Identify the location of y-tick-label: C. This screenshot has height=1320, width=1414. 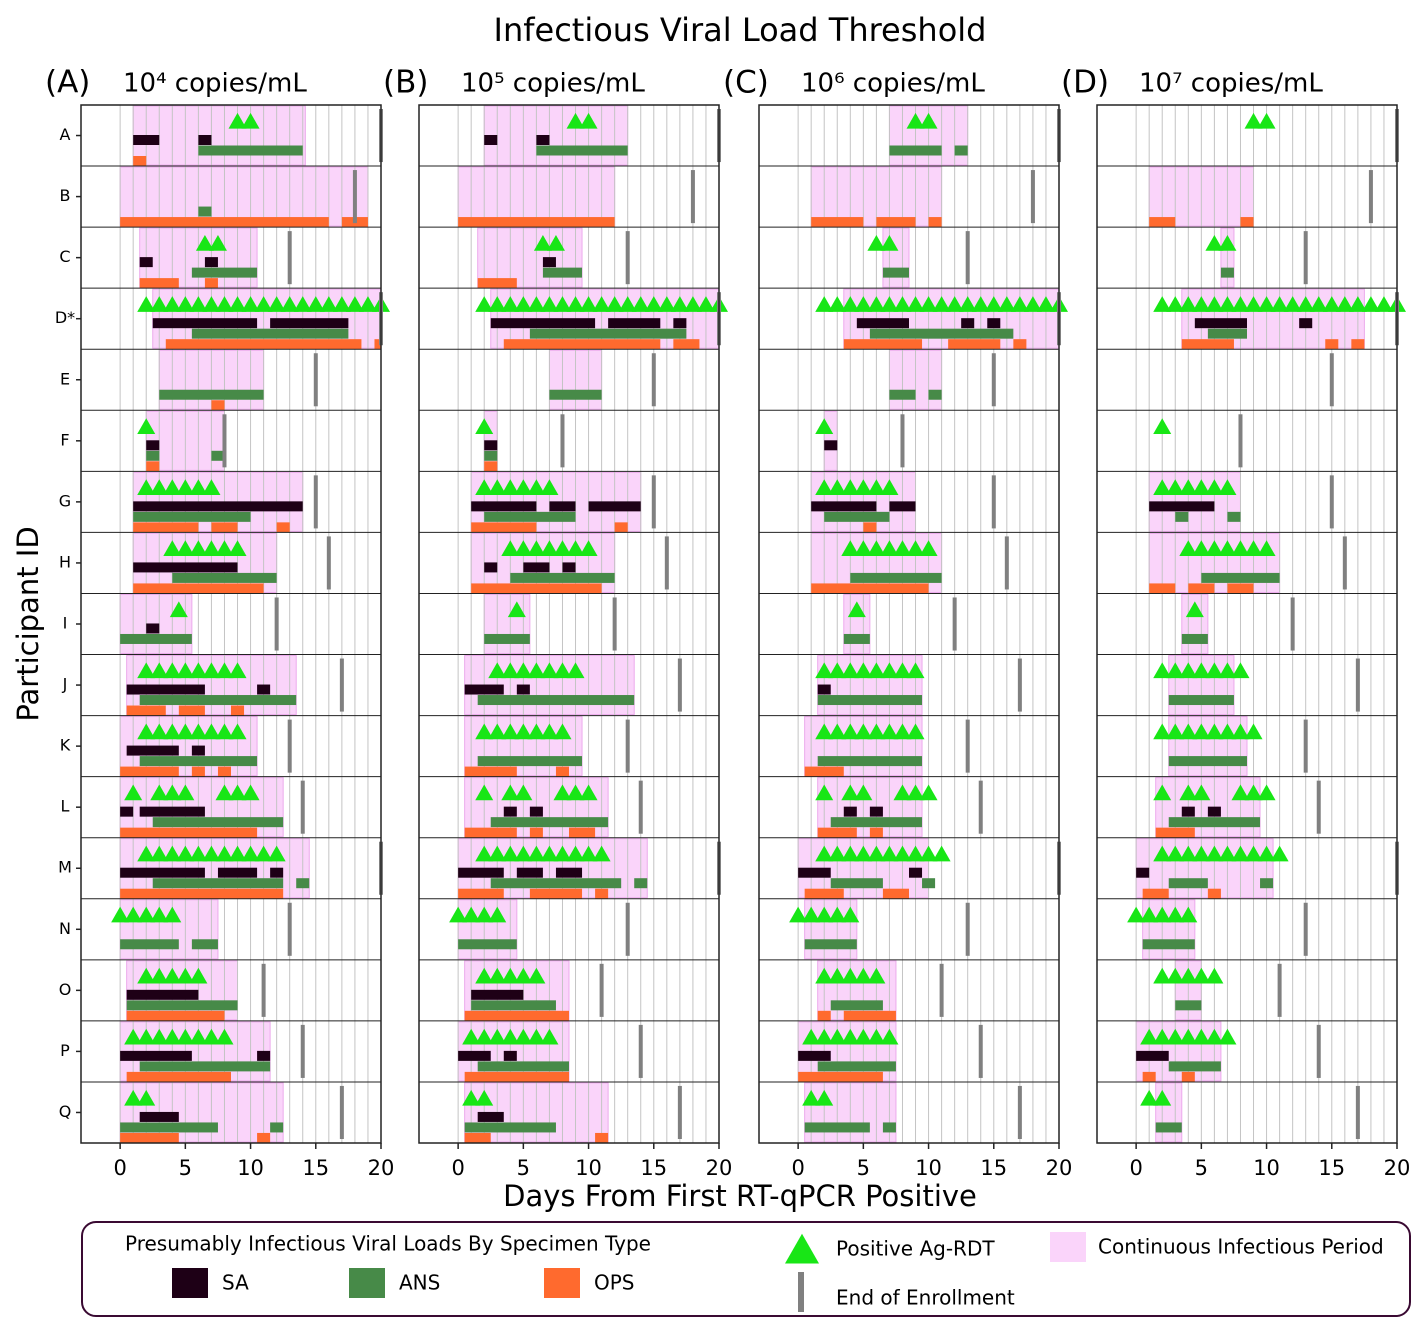
(64, 256).